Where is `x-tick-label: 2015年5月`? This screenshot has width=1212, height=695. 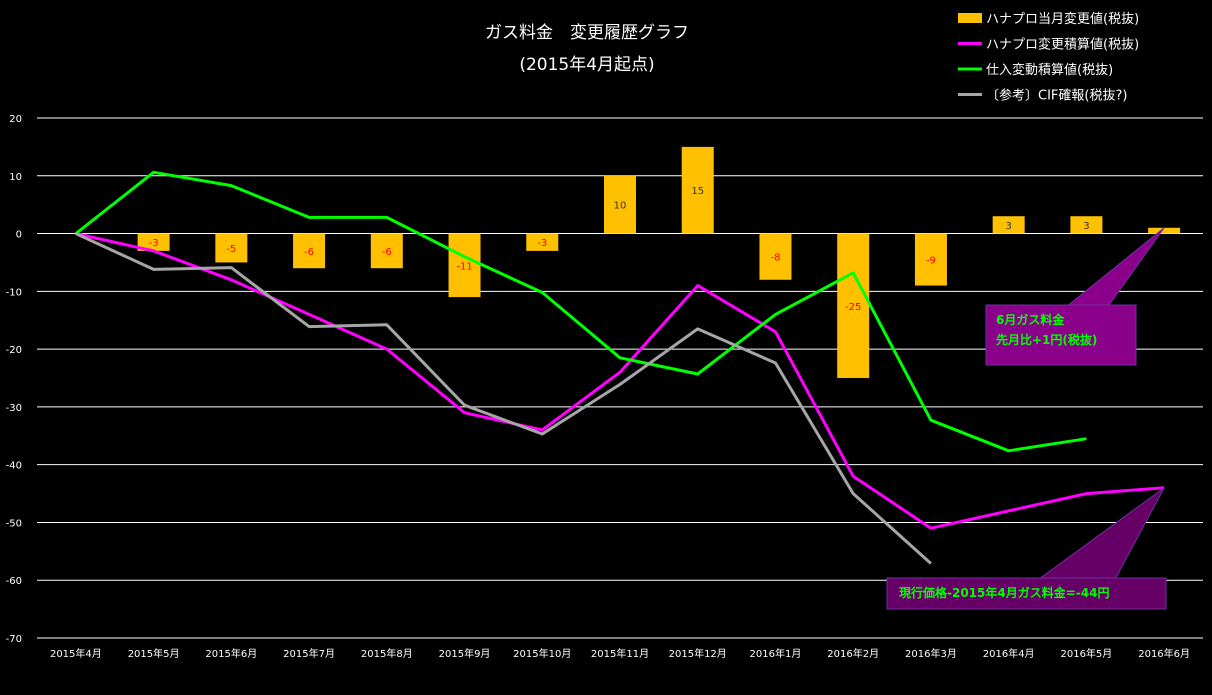 x-tick-label: 2015年5月 is located at coordinates (154, 653).